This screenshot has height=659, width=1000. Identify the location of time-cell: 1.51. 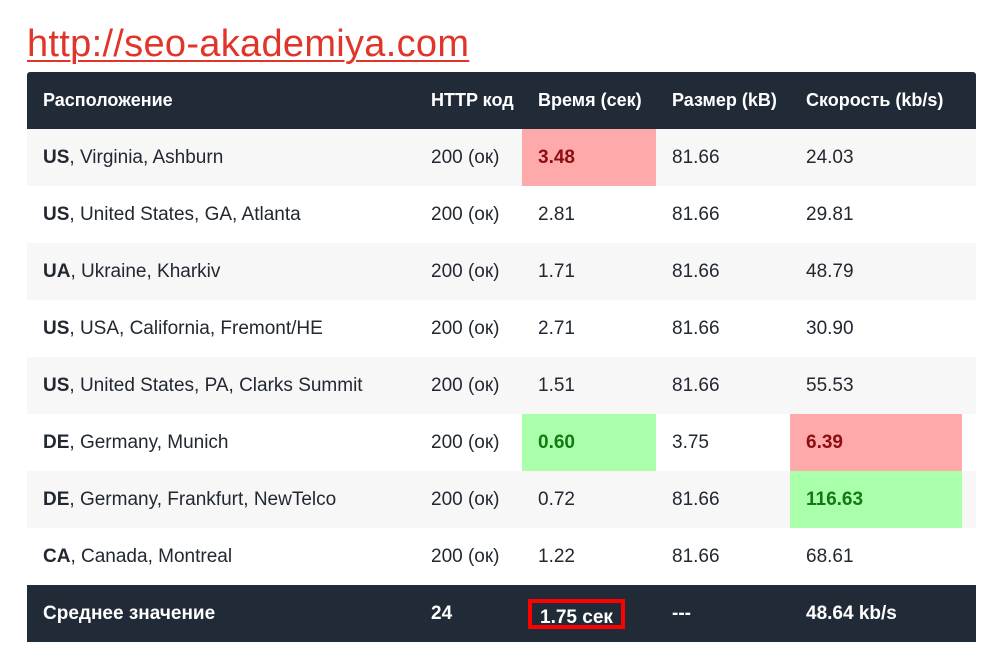
(556, 385).